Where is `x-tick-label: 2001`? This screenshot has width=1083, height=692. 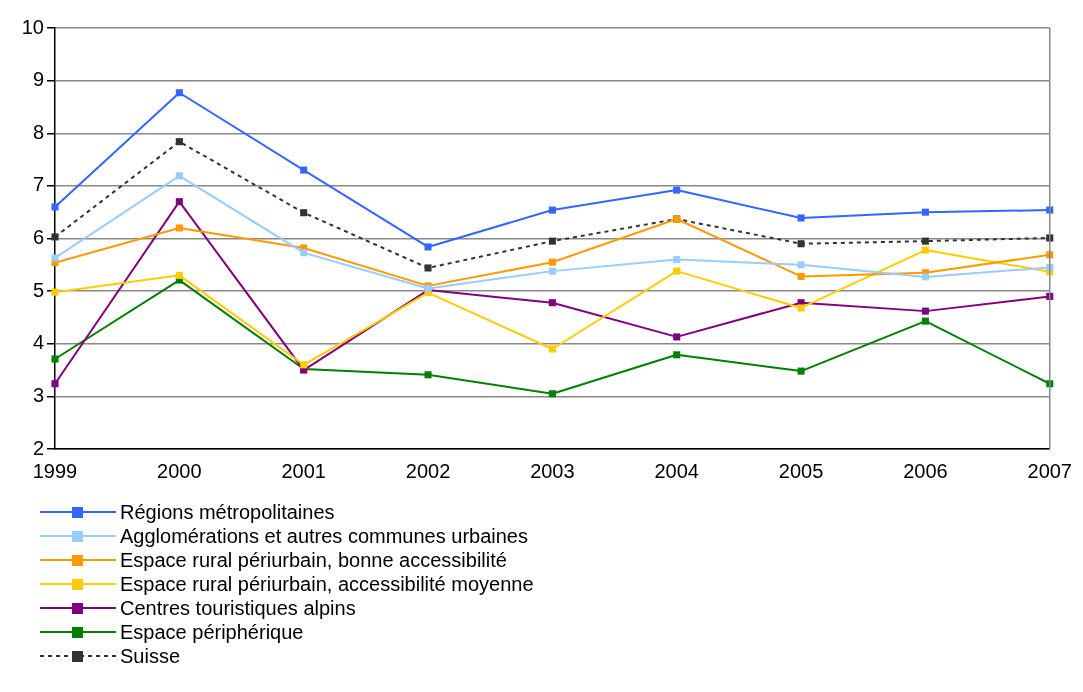 x-tick-label: 2001 is located at coordinates (303, 470).